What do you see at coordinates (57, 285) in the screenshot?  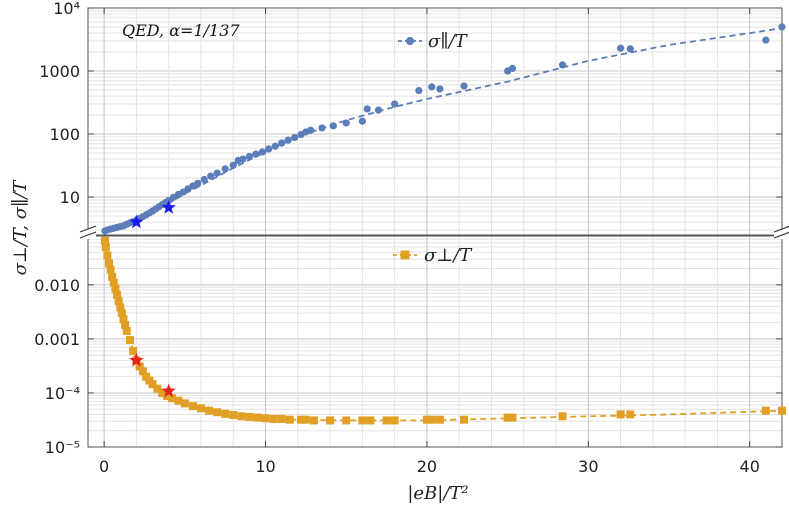 I see `y-tick-label: 0.010` at bounding box center [57, 285].